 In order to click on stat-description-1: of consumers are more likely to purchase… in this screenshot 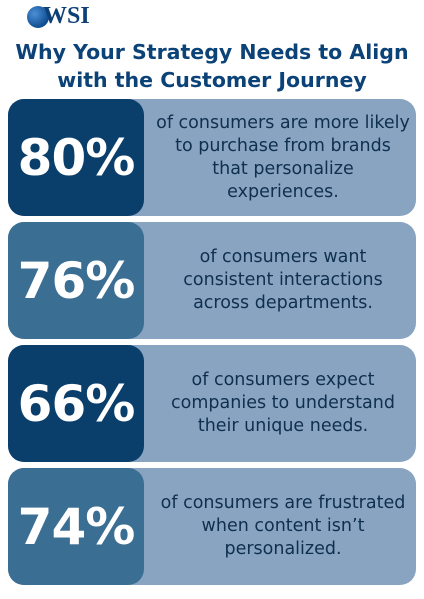, I will do `click(283, 157)`.